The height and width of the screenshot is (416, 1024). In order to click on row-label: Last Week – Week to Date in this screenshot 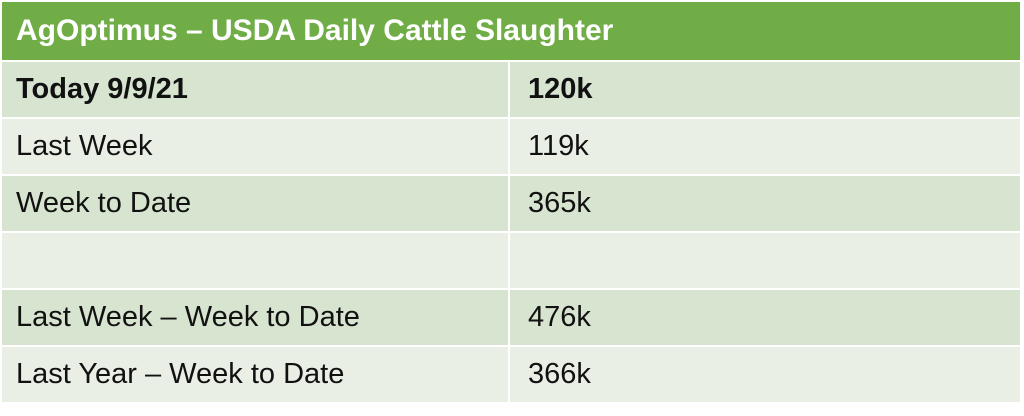, I will do `click(256, 317)`.